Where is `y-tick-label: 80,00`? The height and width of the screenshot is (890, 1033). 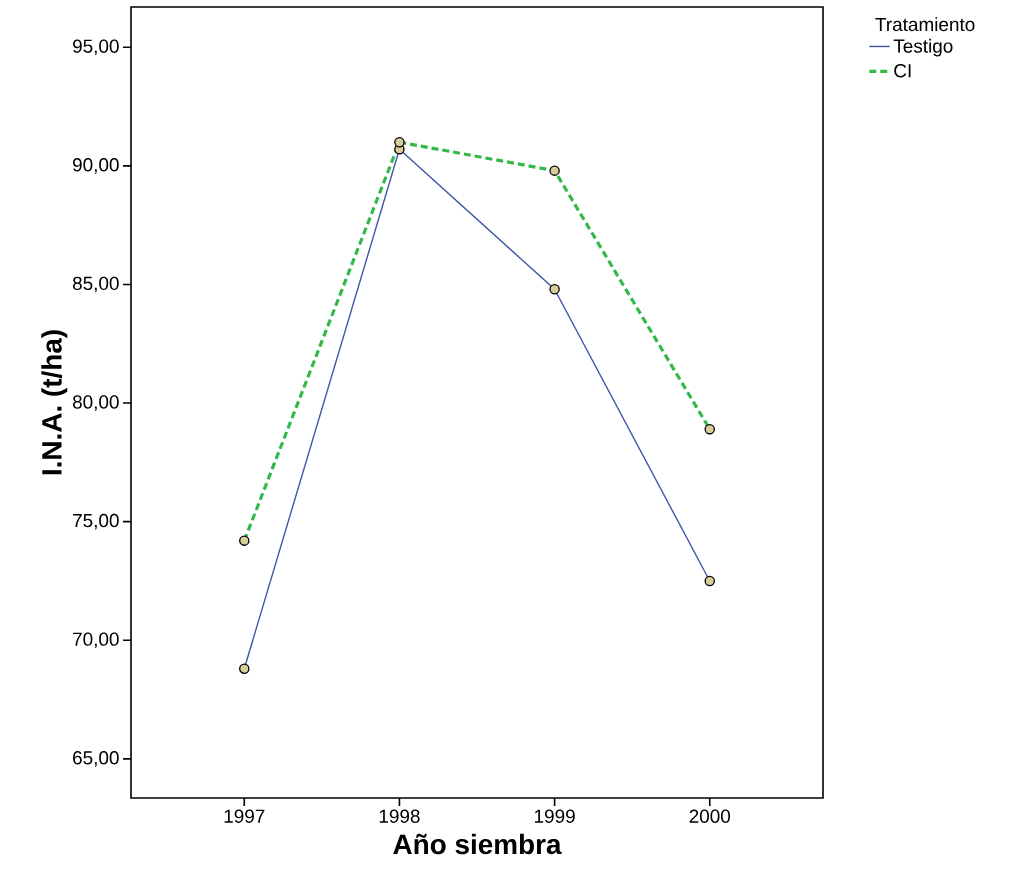 y-tick-label: 80,00 is located at coordinates (95, 403).